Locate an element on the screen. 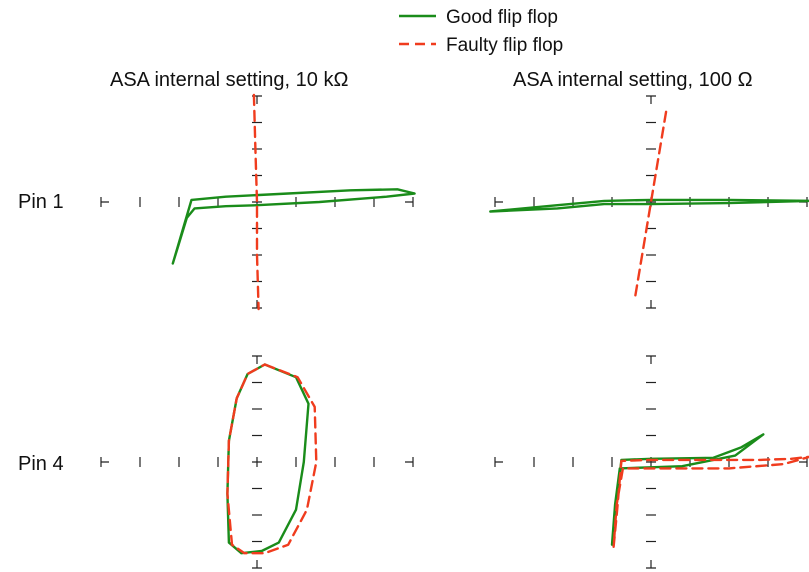  panel-r0-c0 is located at coordinates (258, 202).